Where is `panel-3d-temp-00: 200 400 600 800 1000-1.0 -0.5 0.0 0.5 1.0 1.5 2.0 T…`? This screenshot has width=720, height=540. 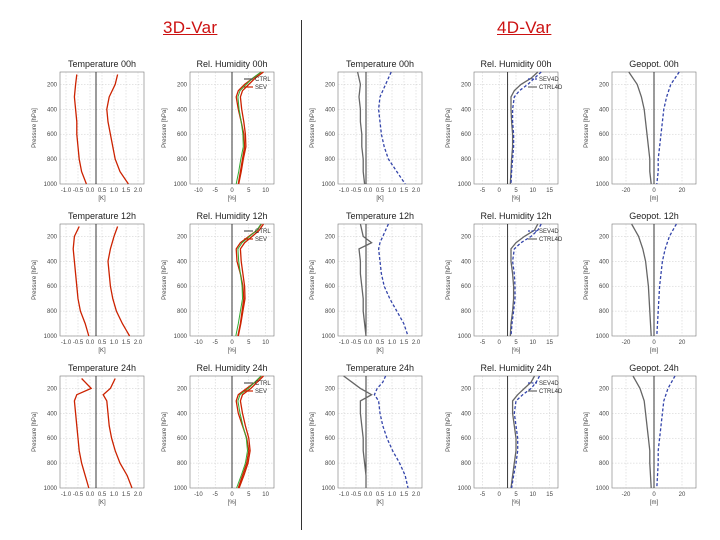
panel-3d-temp-00: 200 400 600 800 1000-1.0 -0.5 0.0 0.5 1.0 1.5 2.0 T… is located at coordinates (88, 130).